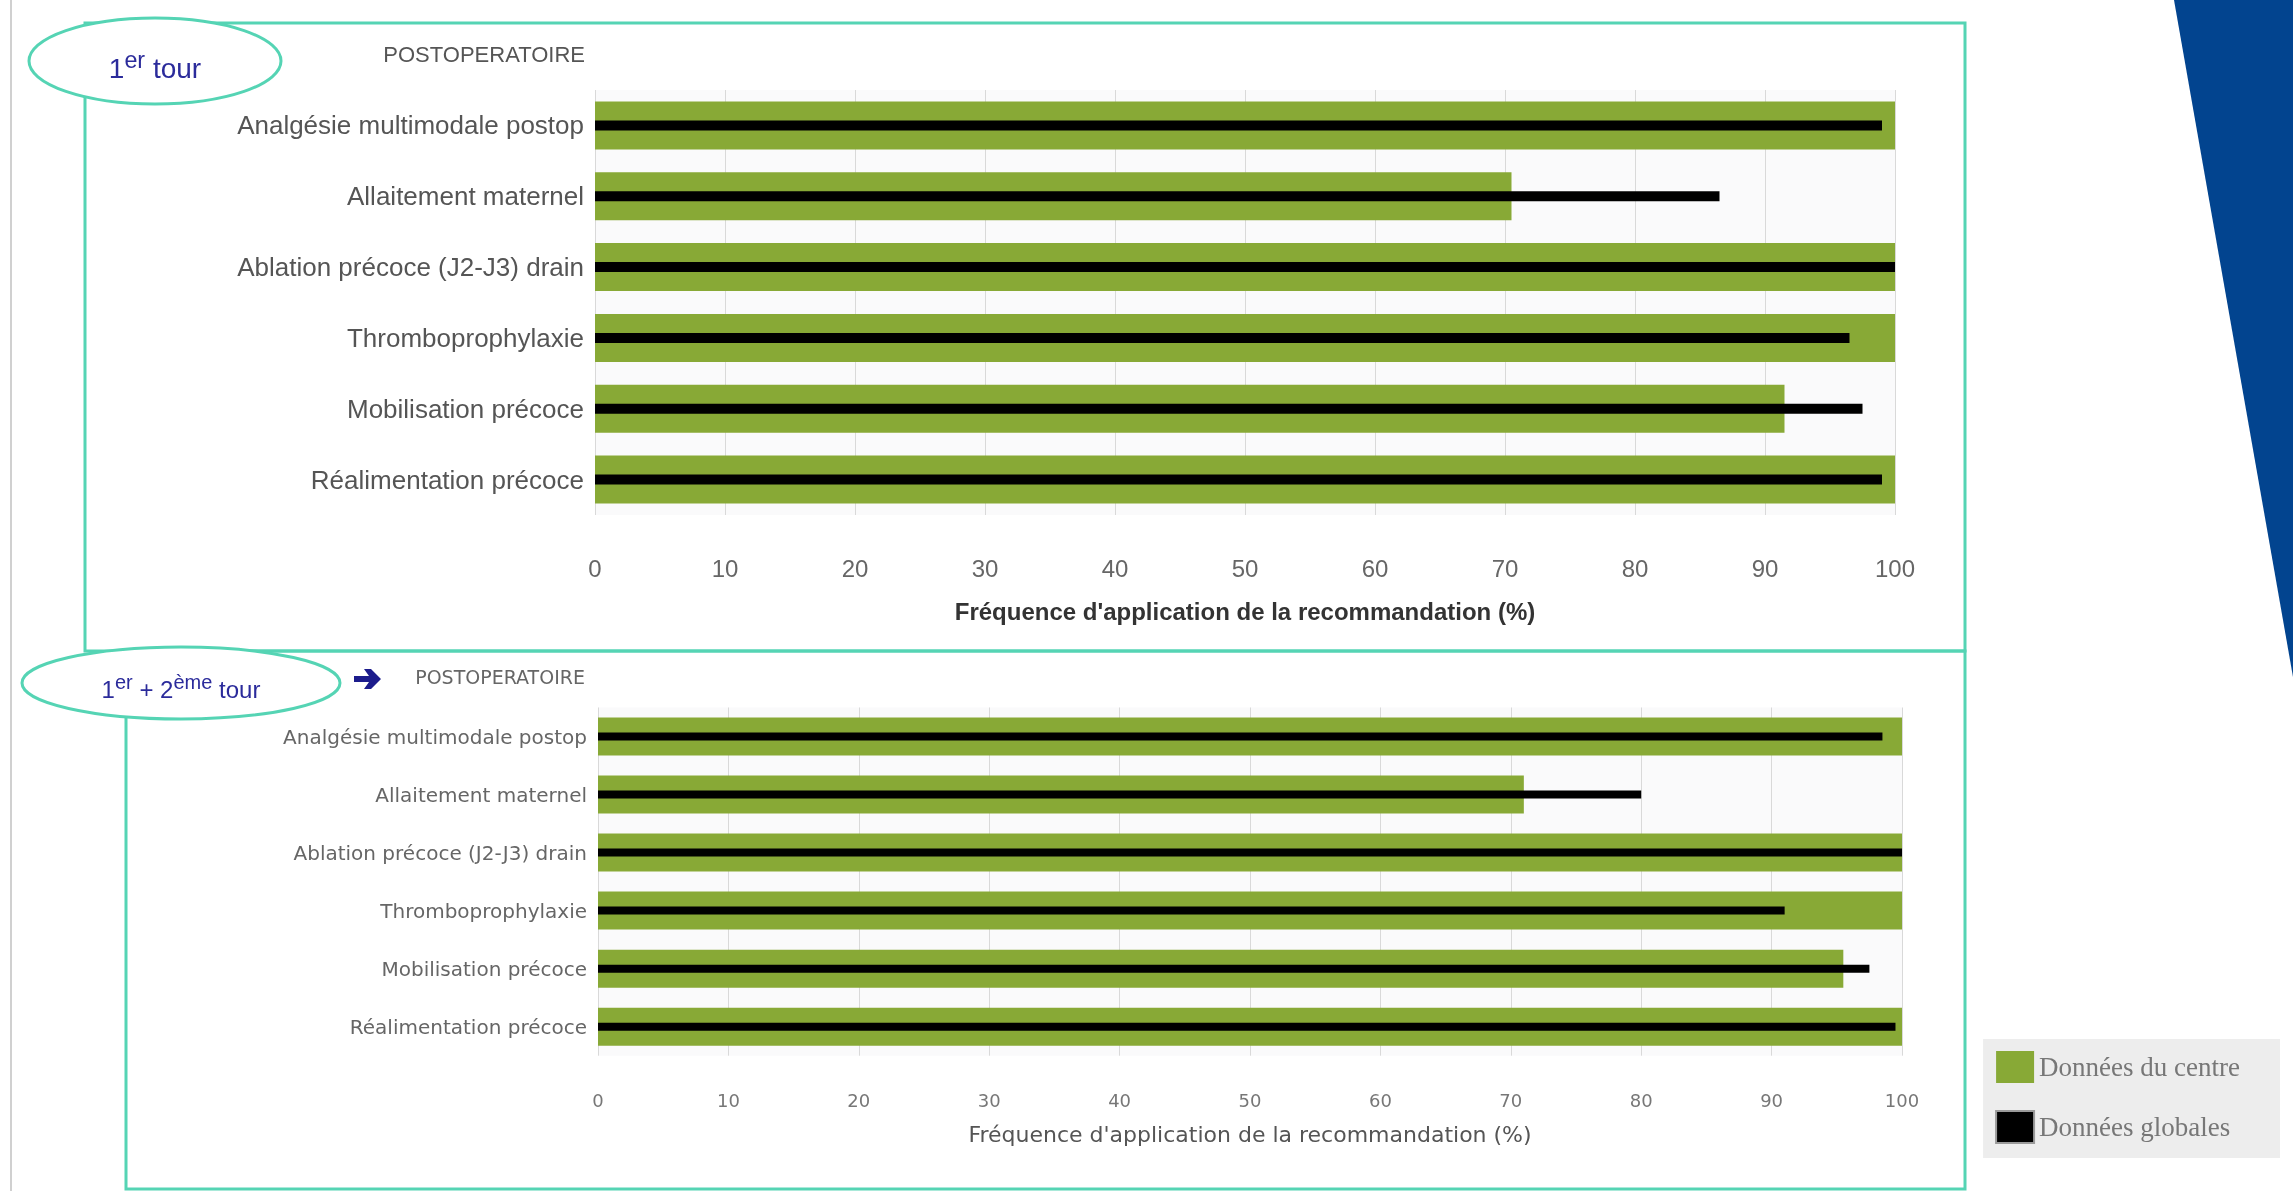  Describe the element at coordinates (155, 65) in the screenshot. I see `text: 1$^{er}$ tour` at that location.